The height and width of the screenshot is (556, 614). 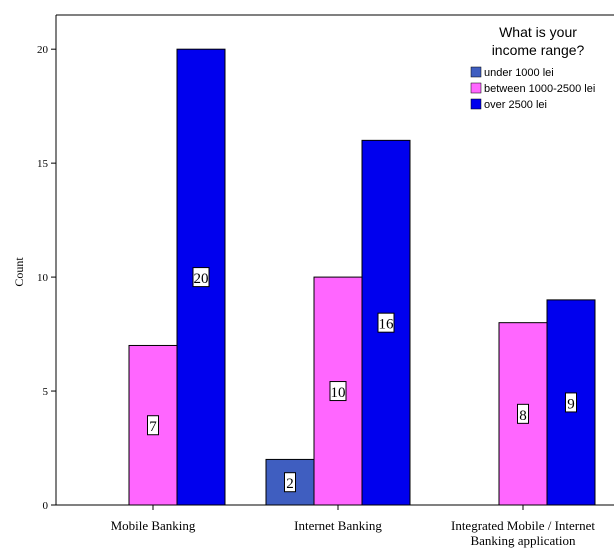 I want to click on legend-entry: over 2500 lei, so click(x=515, y=105).